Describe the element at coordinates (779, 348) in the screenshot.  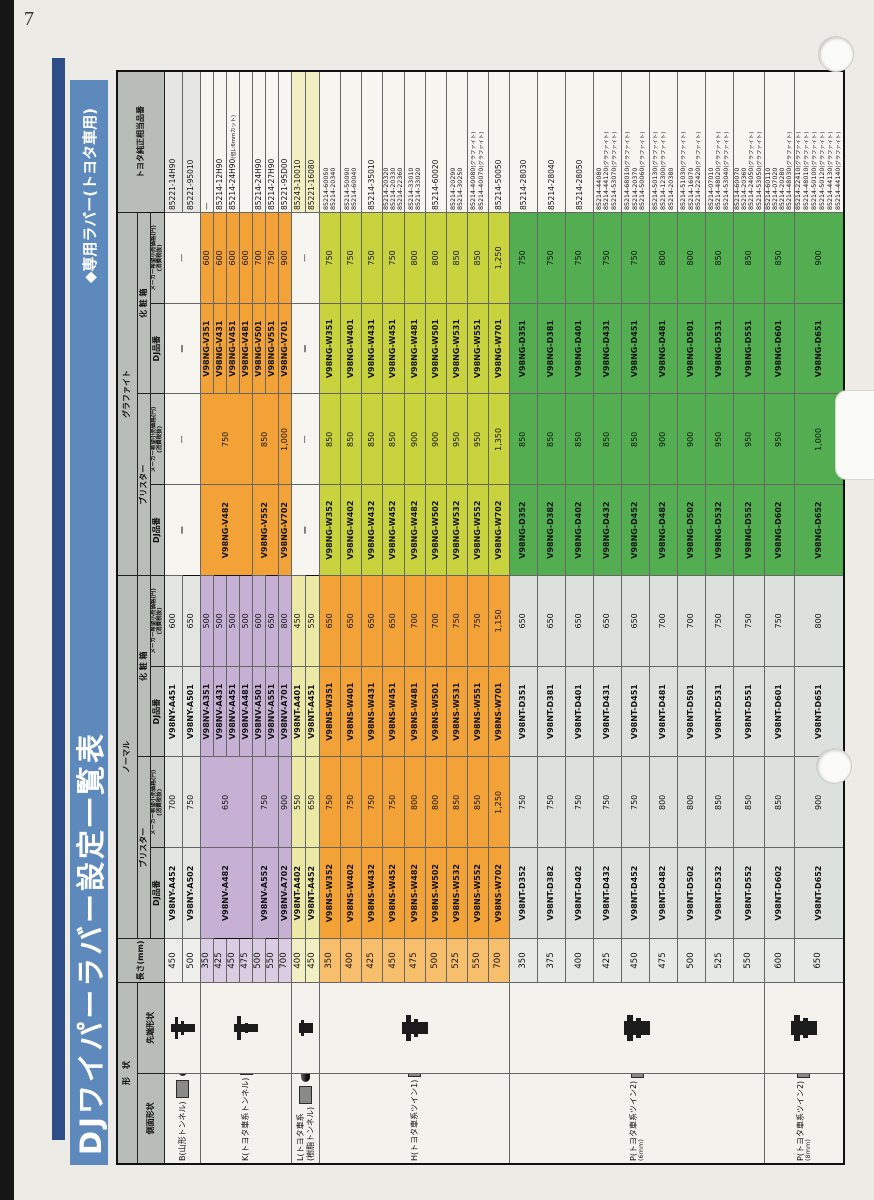
I see `dj-code-cell: V98NG-D601` at that location.